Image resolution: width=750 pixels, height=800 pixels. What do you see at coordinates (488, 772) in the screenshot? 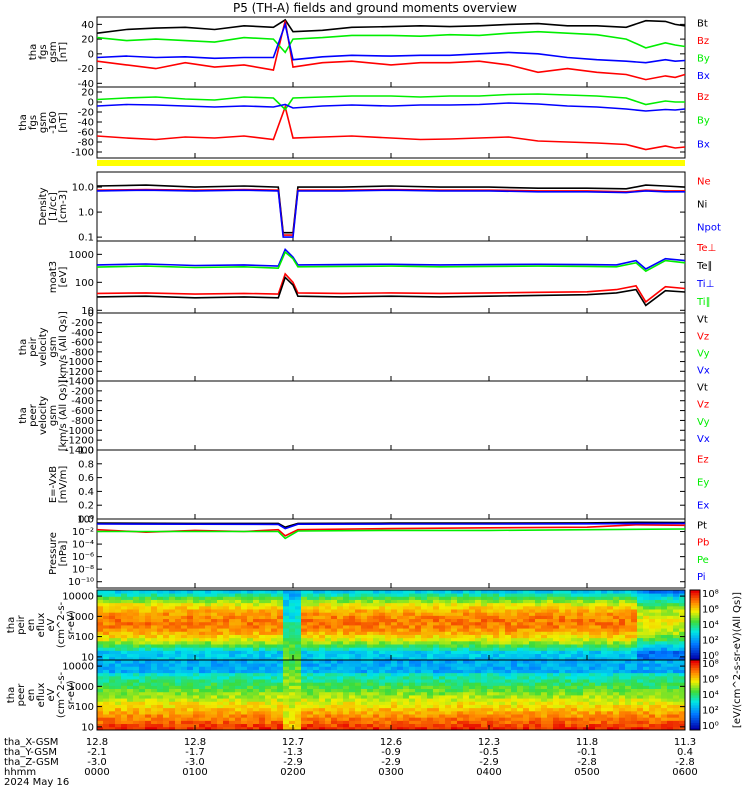
I see `x-tick-label: 0400` at bounding box center [488, 772].